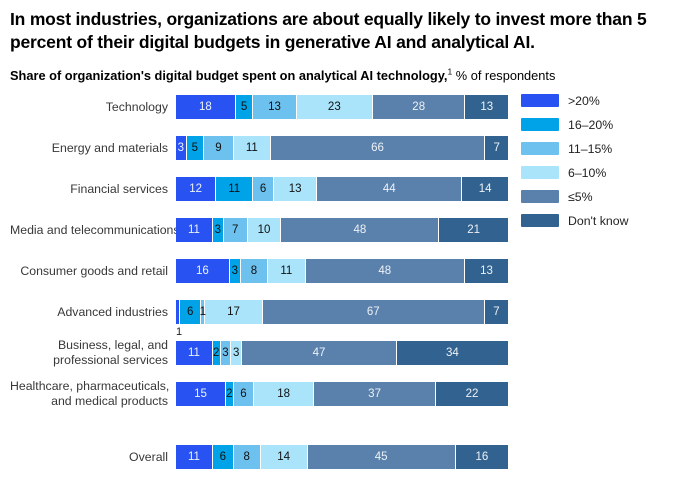 The width and height of the screenshot is (692, 480). Describe the element at coordinates (574, 125) in the screenshot. I see `legend-item: 16–20%` at that location.